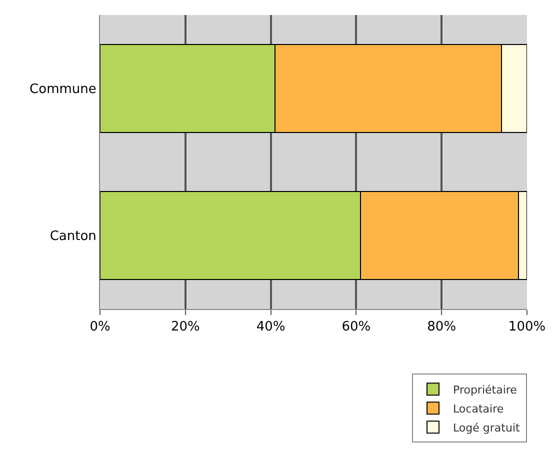  I want to click on x-tick-label: 60%, so click(356, 327).